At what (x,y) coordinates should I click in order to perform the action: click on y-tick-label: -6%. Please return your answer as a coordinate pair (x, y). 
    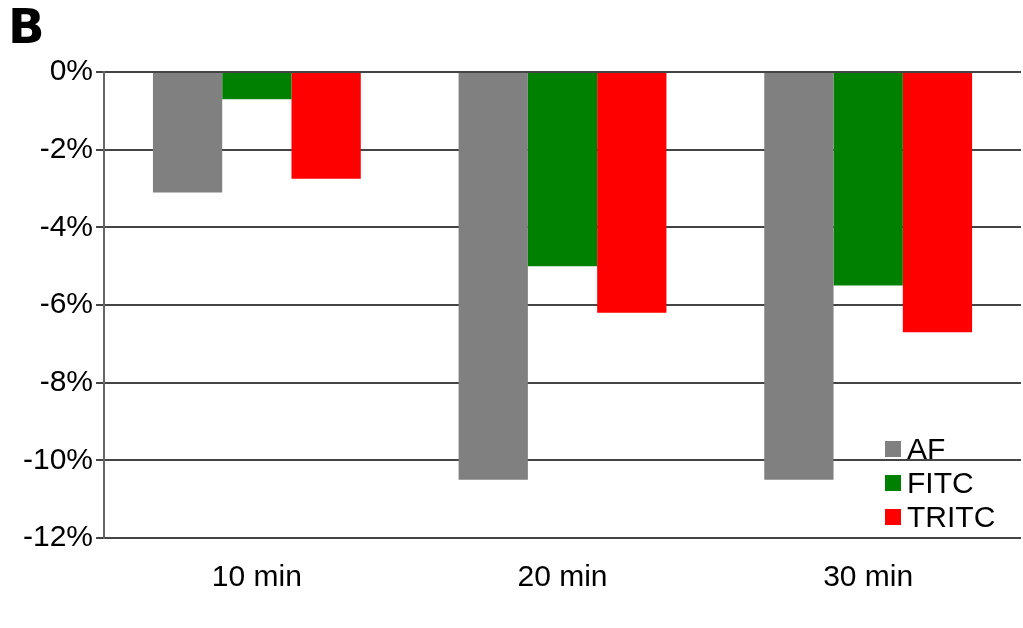
    Looking at the image, I should click on (66, 303).